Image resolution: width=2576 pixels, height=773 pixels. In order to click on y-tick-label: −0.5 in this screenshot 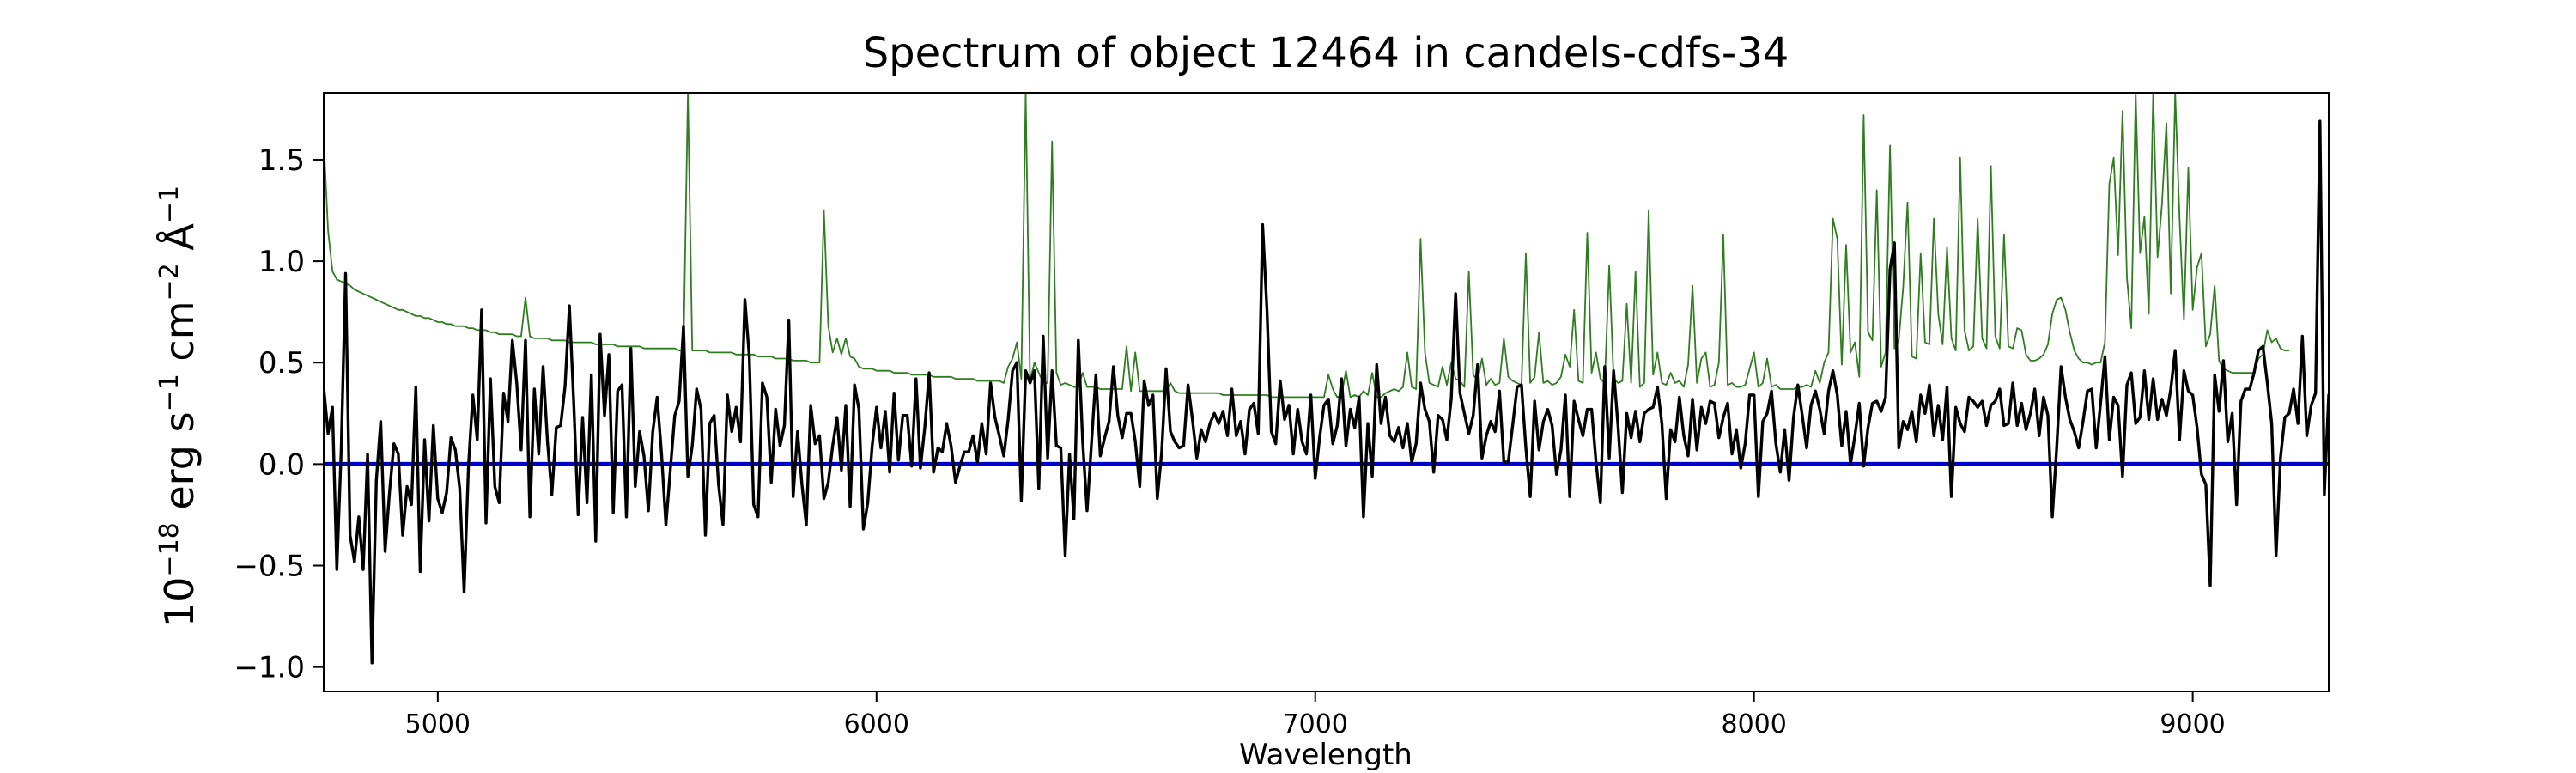, I will do `click(269, 567)`.